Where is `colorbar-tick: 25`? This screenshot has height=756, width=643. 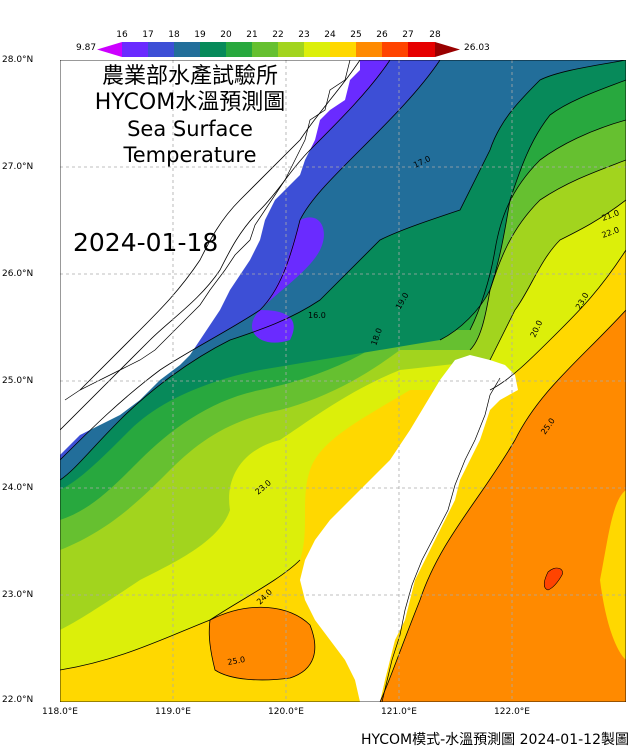 colorbar-tick: 25 is located at coordinates (356, 35).